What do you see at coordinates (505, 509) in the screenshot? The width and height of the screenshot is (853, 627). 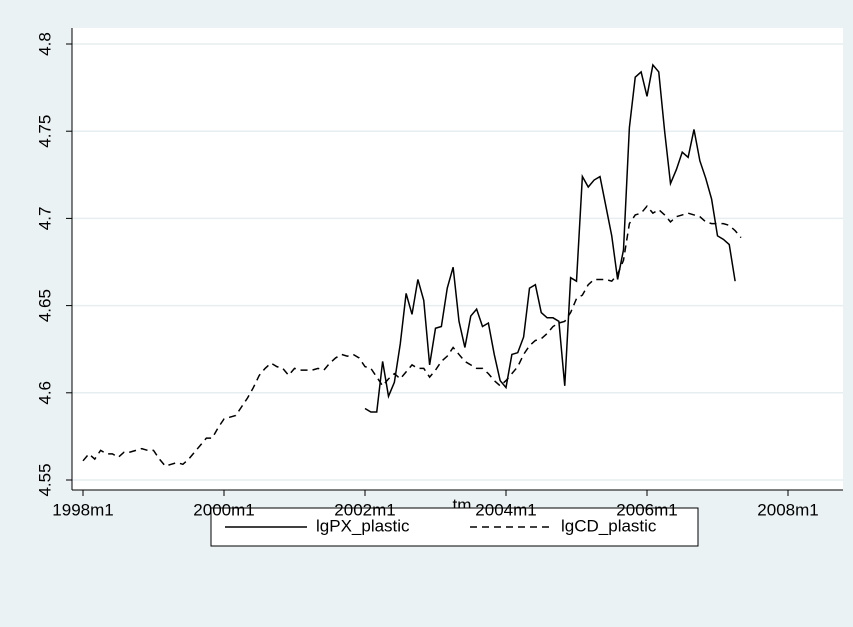 I see `x-tick-label: 2004m1` at bounding box center [505, 509].